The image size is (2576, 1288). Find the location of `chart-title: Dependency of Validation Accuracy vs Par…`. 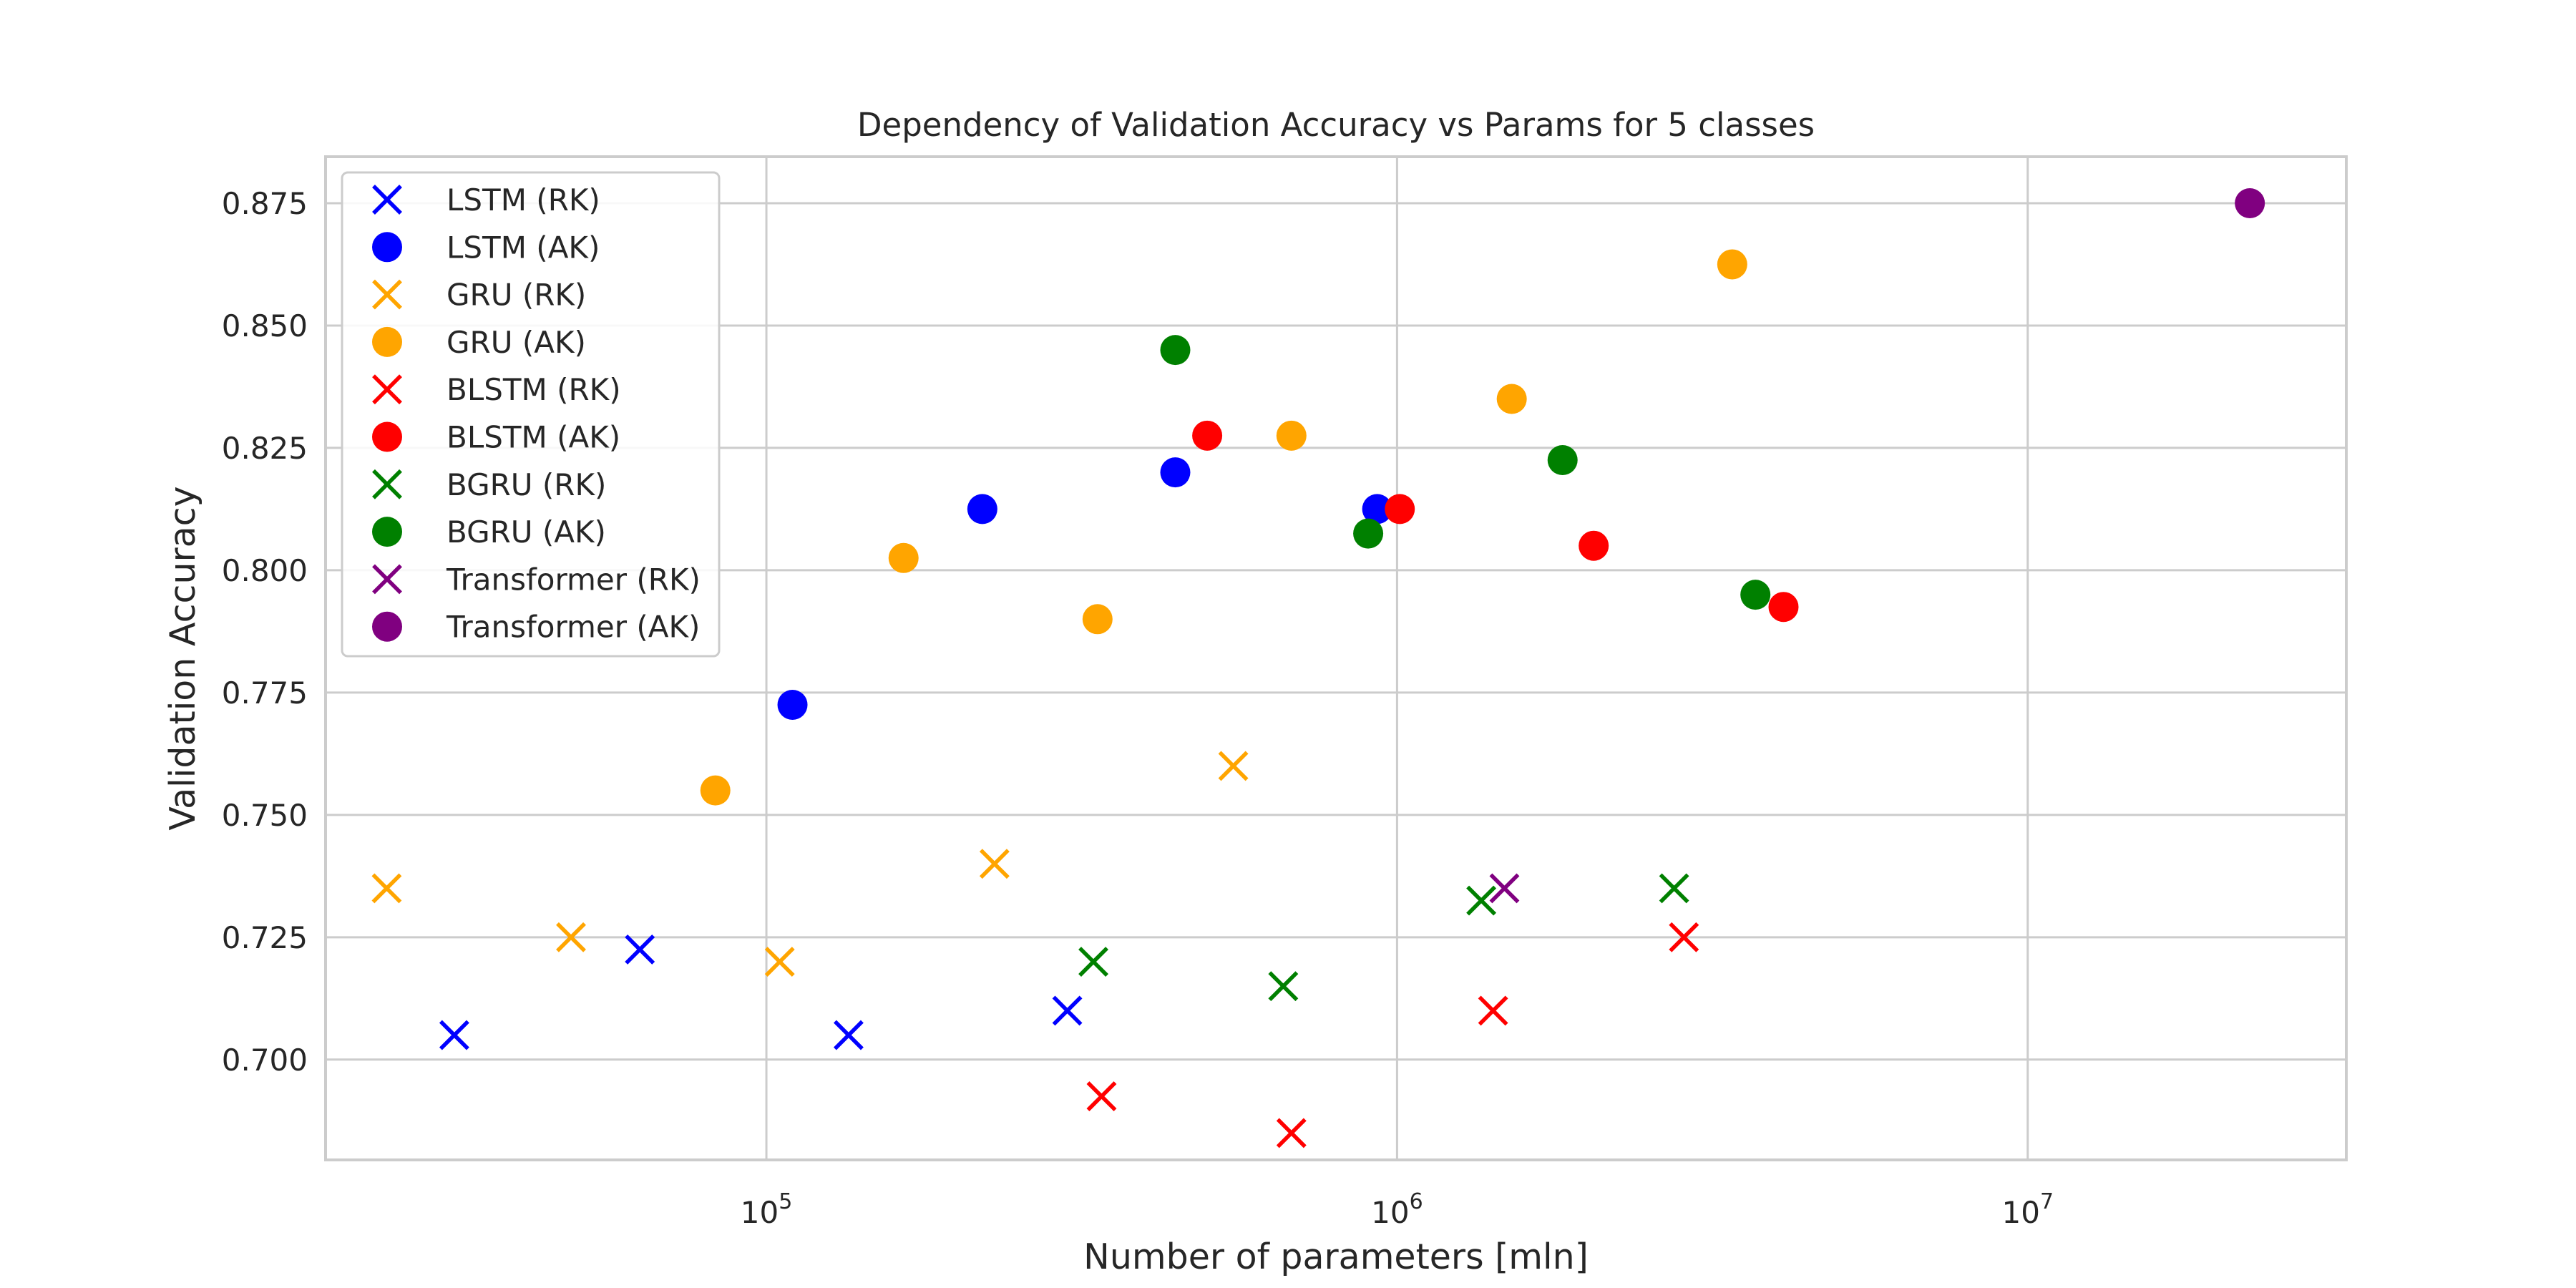

chart-title: Dependency of Validation Accuracy vs Par… is located at coordinates (1336, 125).